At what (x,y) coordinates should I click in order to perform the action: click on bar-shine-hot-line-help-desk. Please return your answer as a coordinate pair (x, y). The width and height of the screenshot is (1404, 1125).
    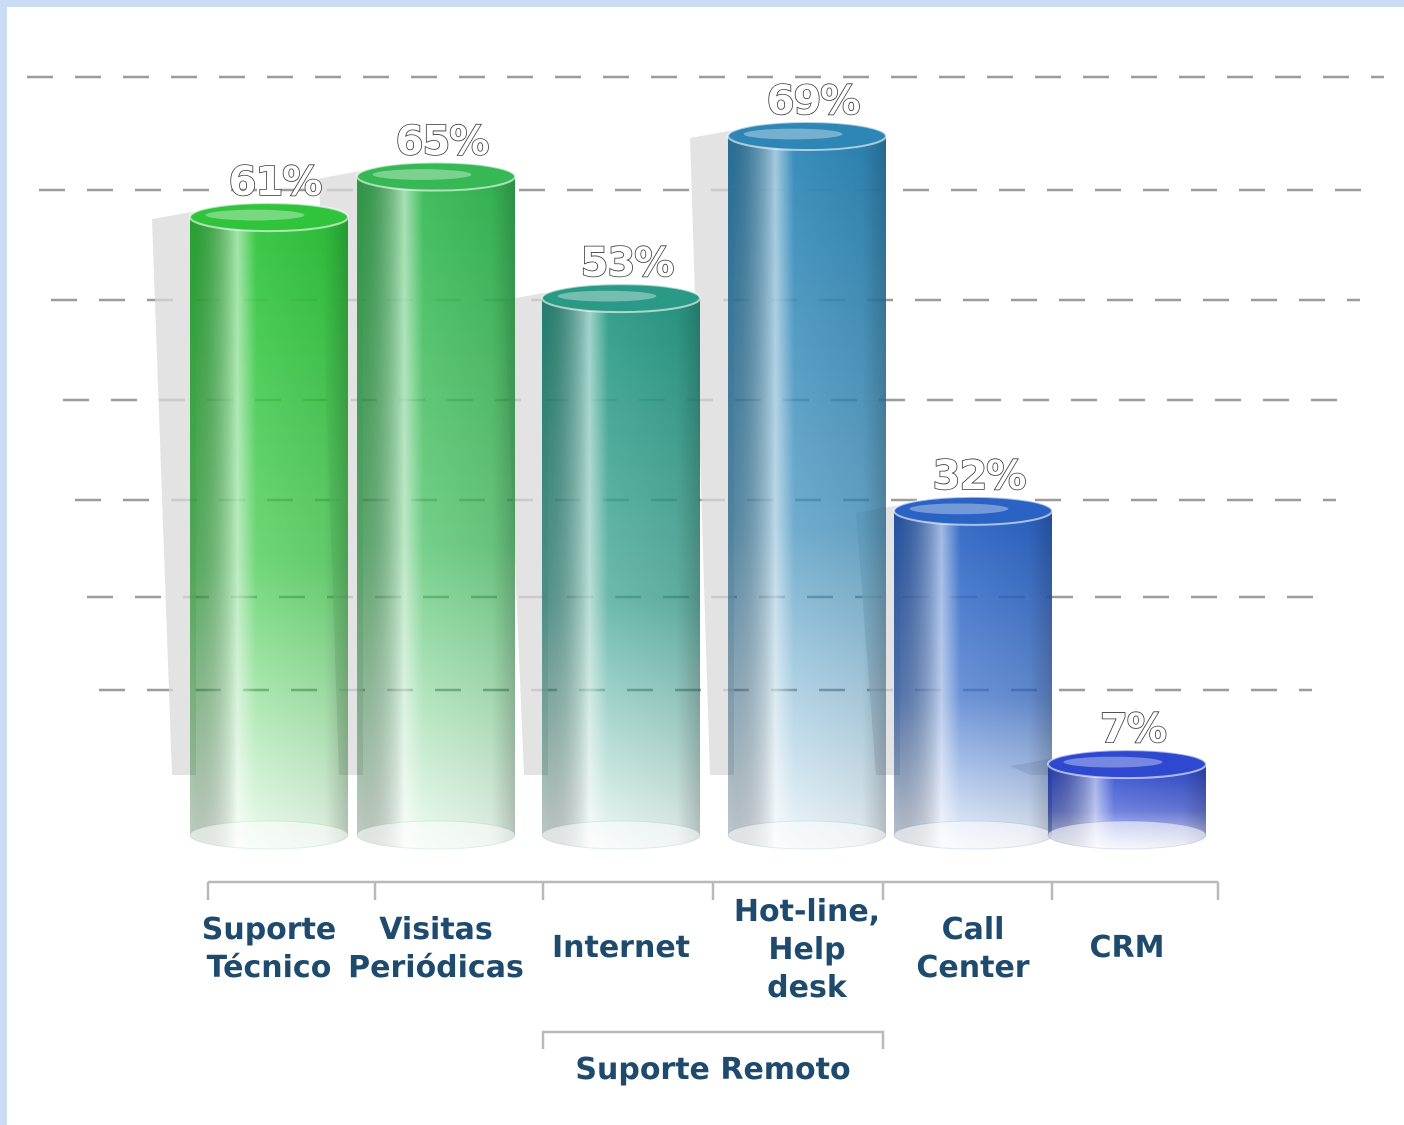
    Looking at the image, I should click on (807, 492).